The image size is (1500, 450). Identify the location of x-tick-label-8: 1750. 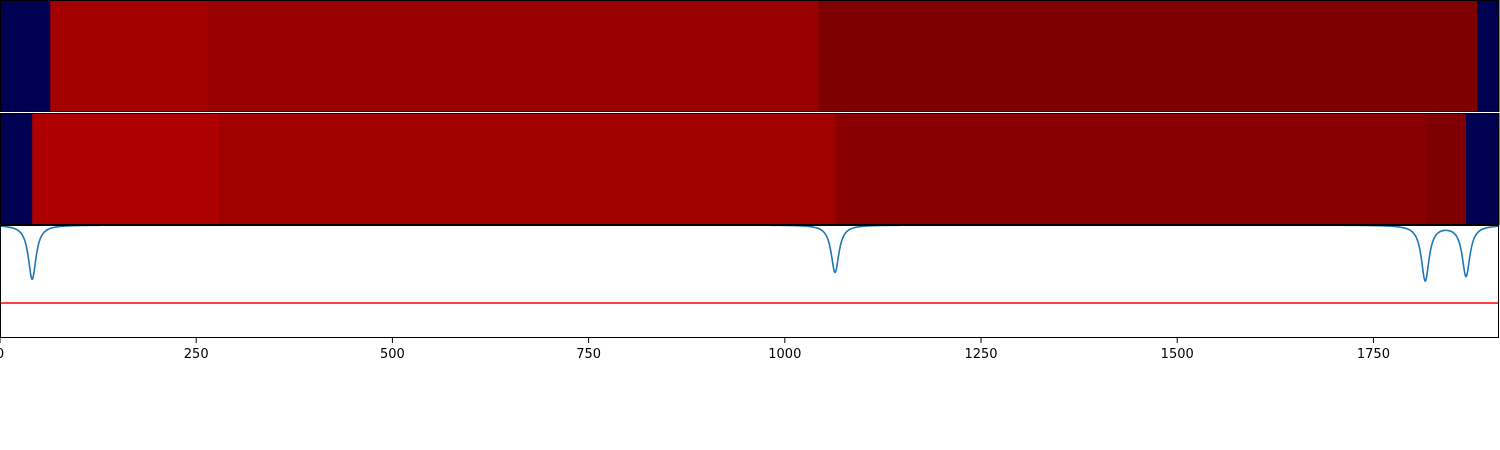
(1373, 354).